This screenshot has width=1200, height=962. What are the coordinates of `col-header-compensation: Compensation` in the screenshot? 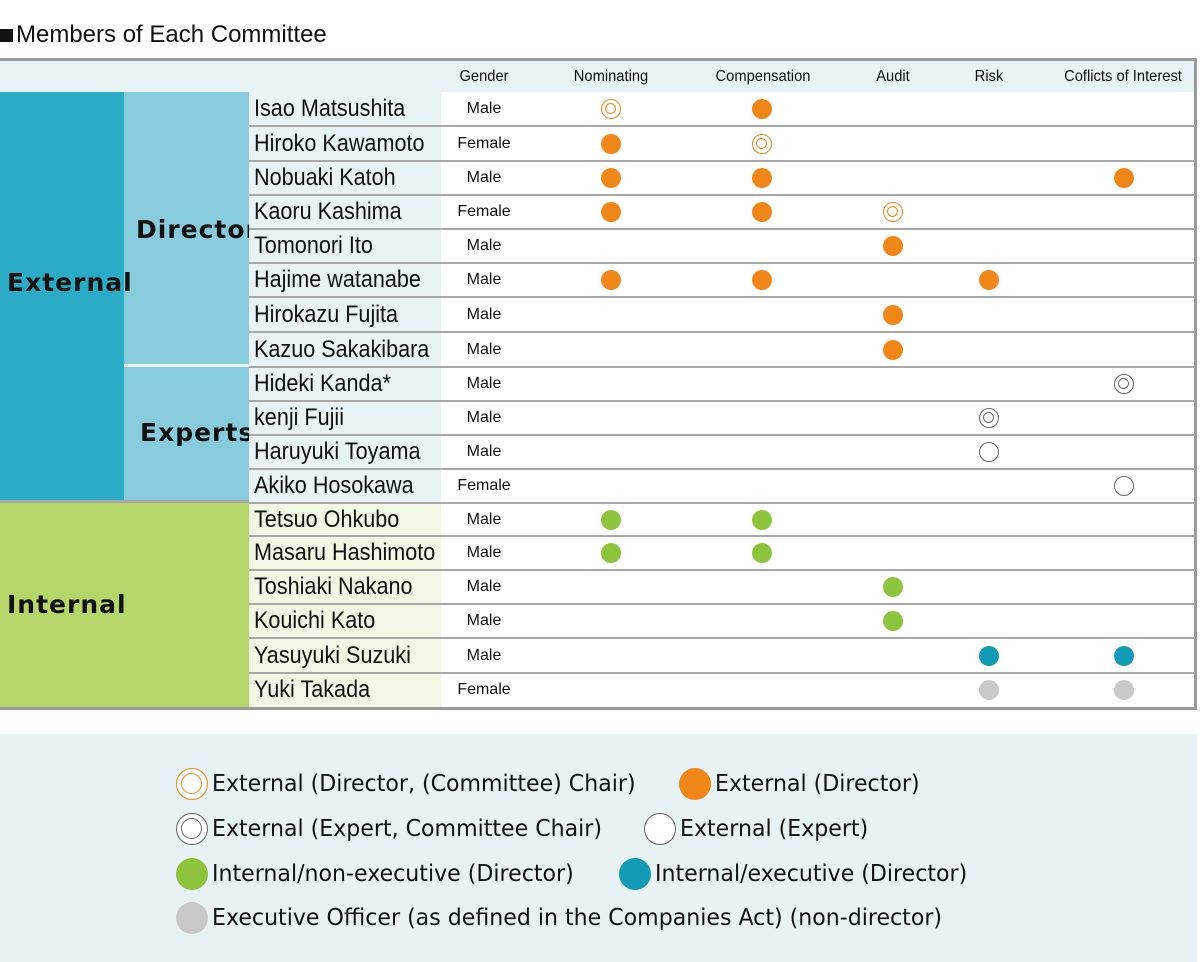 It's located at (763, 76).